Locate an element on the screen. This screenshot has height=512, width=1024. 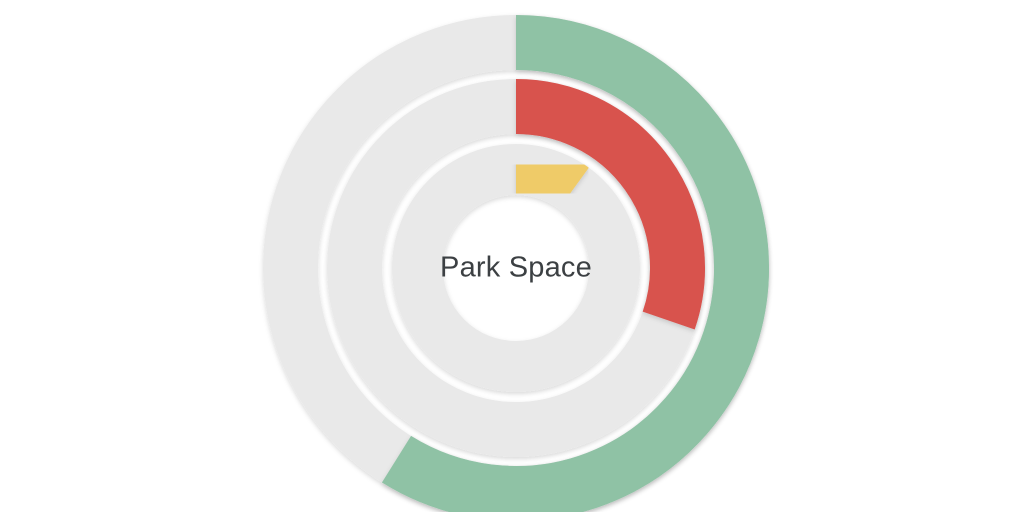
chart-center-label: Park Space is located at coordinates (516, 267).